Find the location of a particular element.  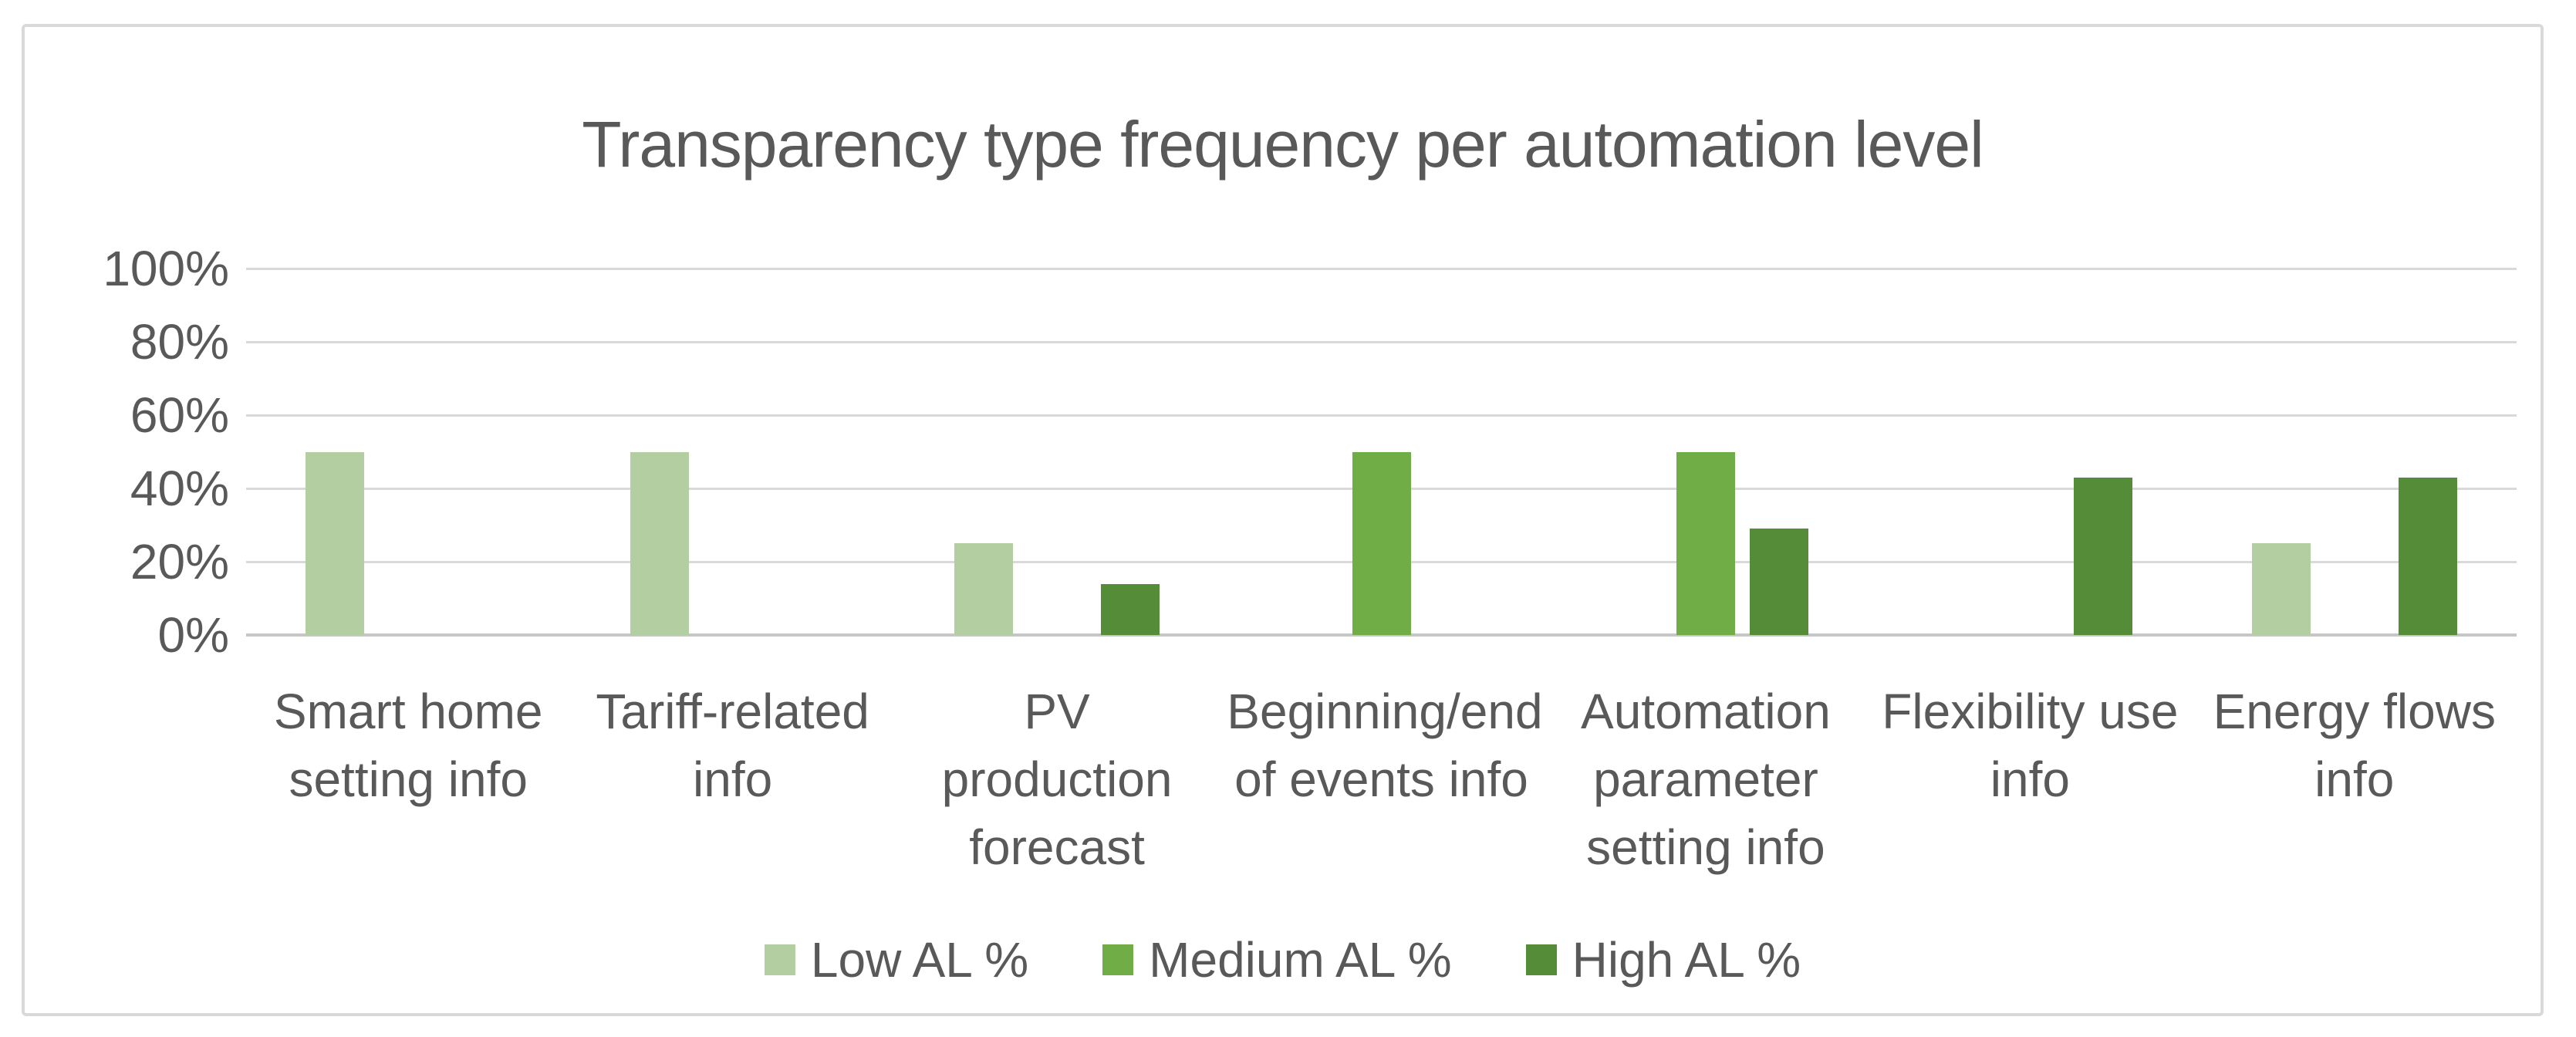

legend-label: Low AL % is located at coordinates (919, 960).